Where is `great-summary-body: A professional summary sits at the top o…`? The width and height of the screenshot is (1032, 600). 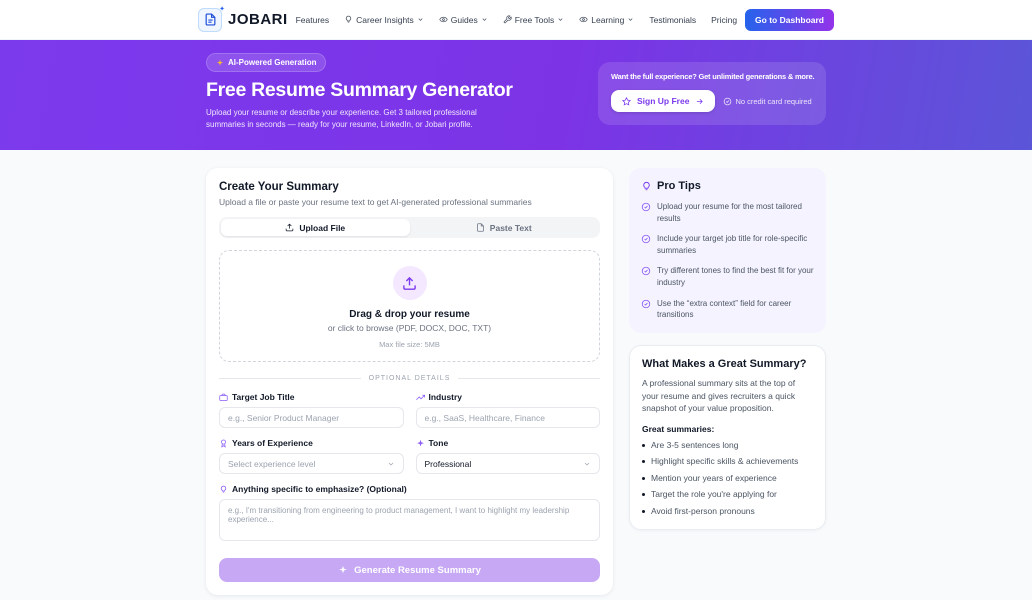 great-summary-body: A professional summary sits at the top o… is located at coordinates (719, 395).